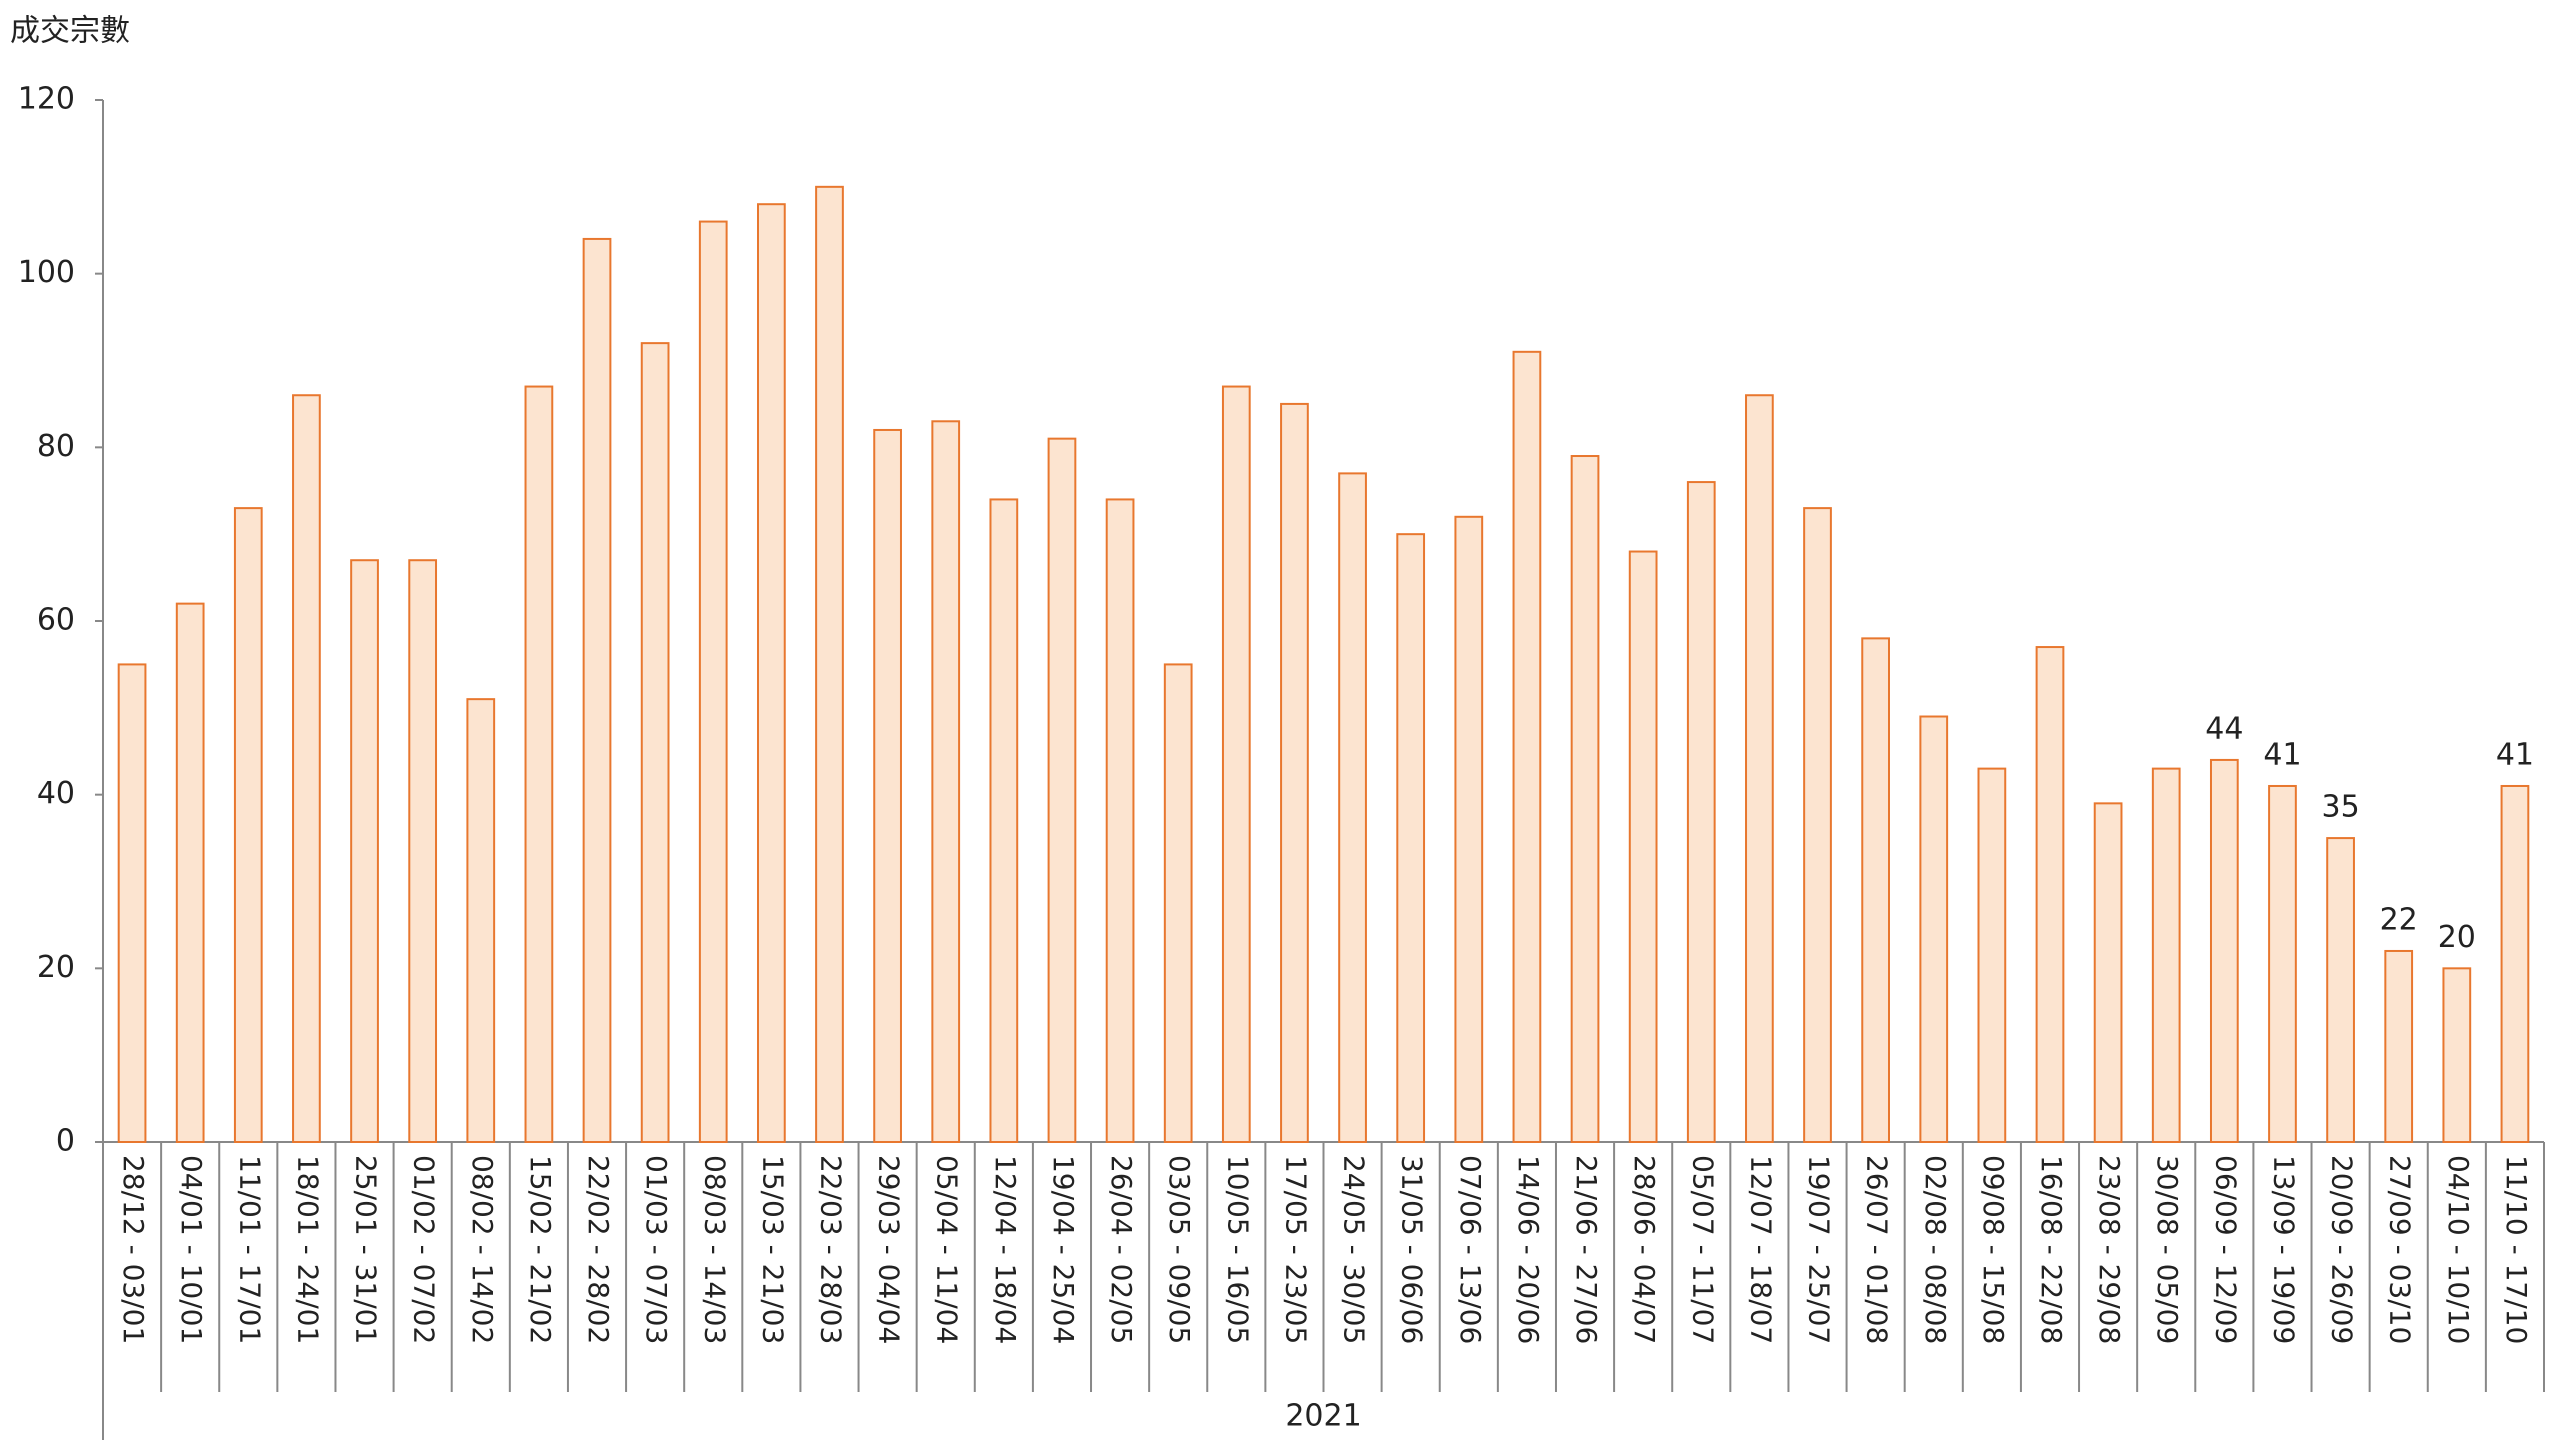  Describe the element at coordinates (1323, 1416) in the screenshot. I see `group-label: 2021` at that location.